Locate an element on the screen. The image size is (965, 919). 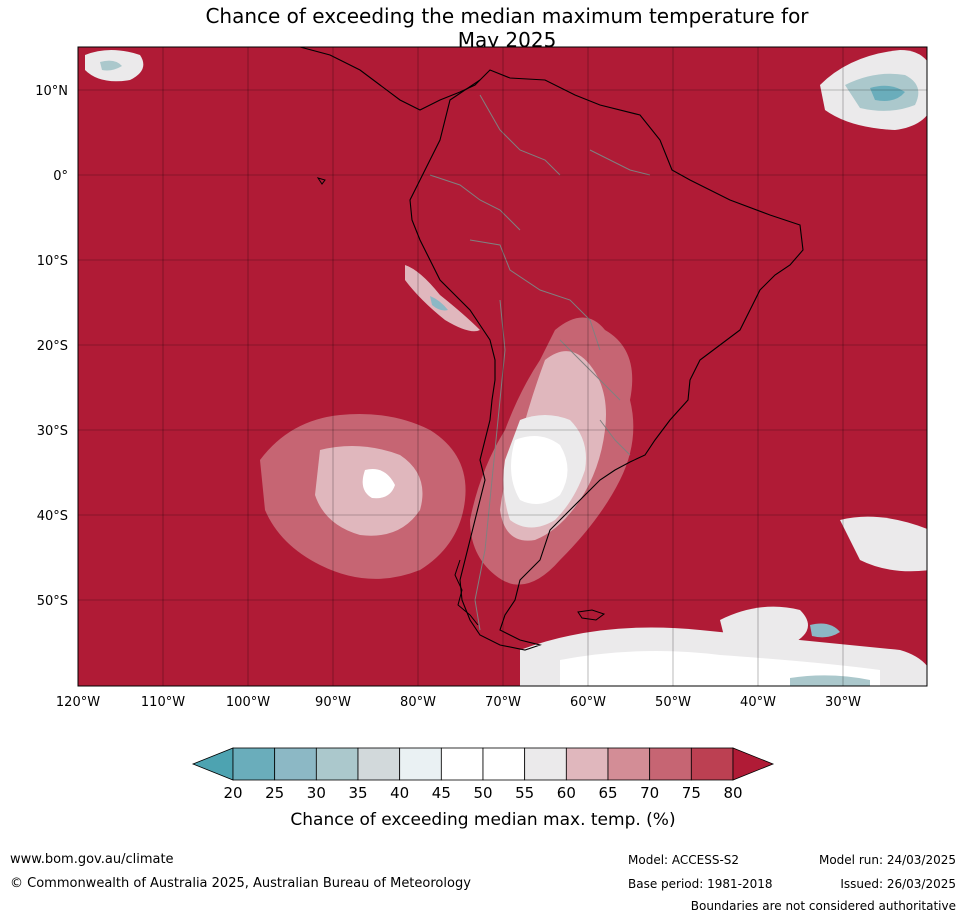
border-colombia-peru is located at coordinates (475, 202).